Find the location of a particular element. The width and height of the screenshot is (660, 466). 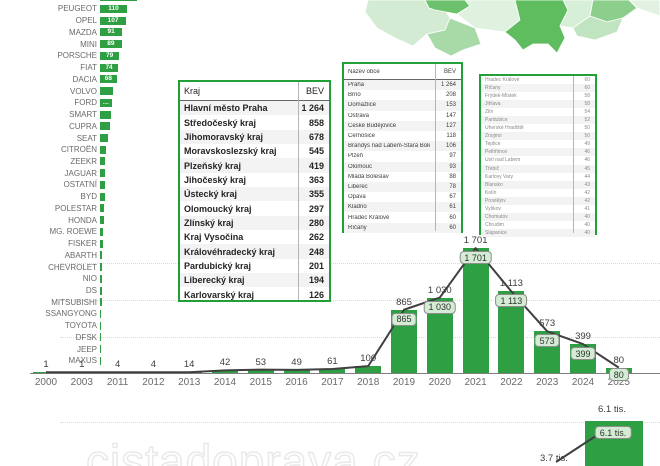

brand-bar: 91 is located at coordinates (111, 32).